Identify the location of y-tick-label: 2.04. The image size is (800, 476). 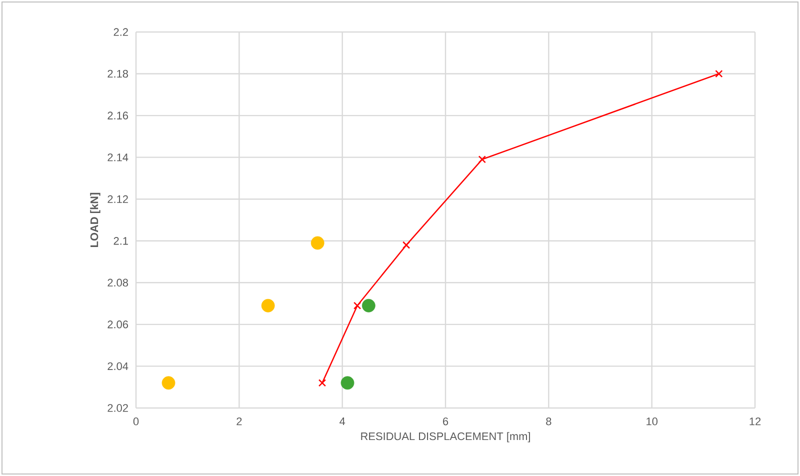
(118, 366).